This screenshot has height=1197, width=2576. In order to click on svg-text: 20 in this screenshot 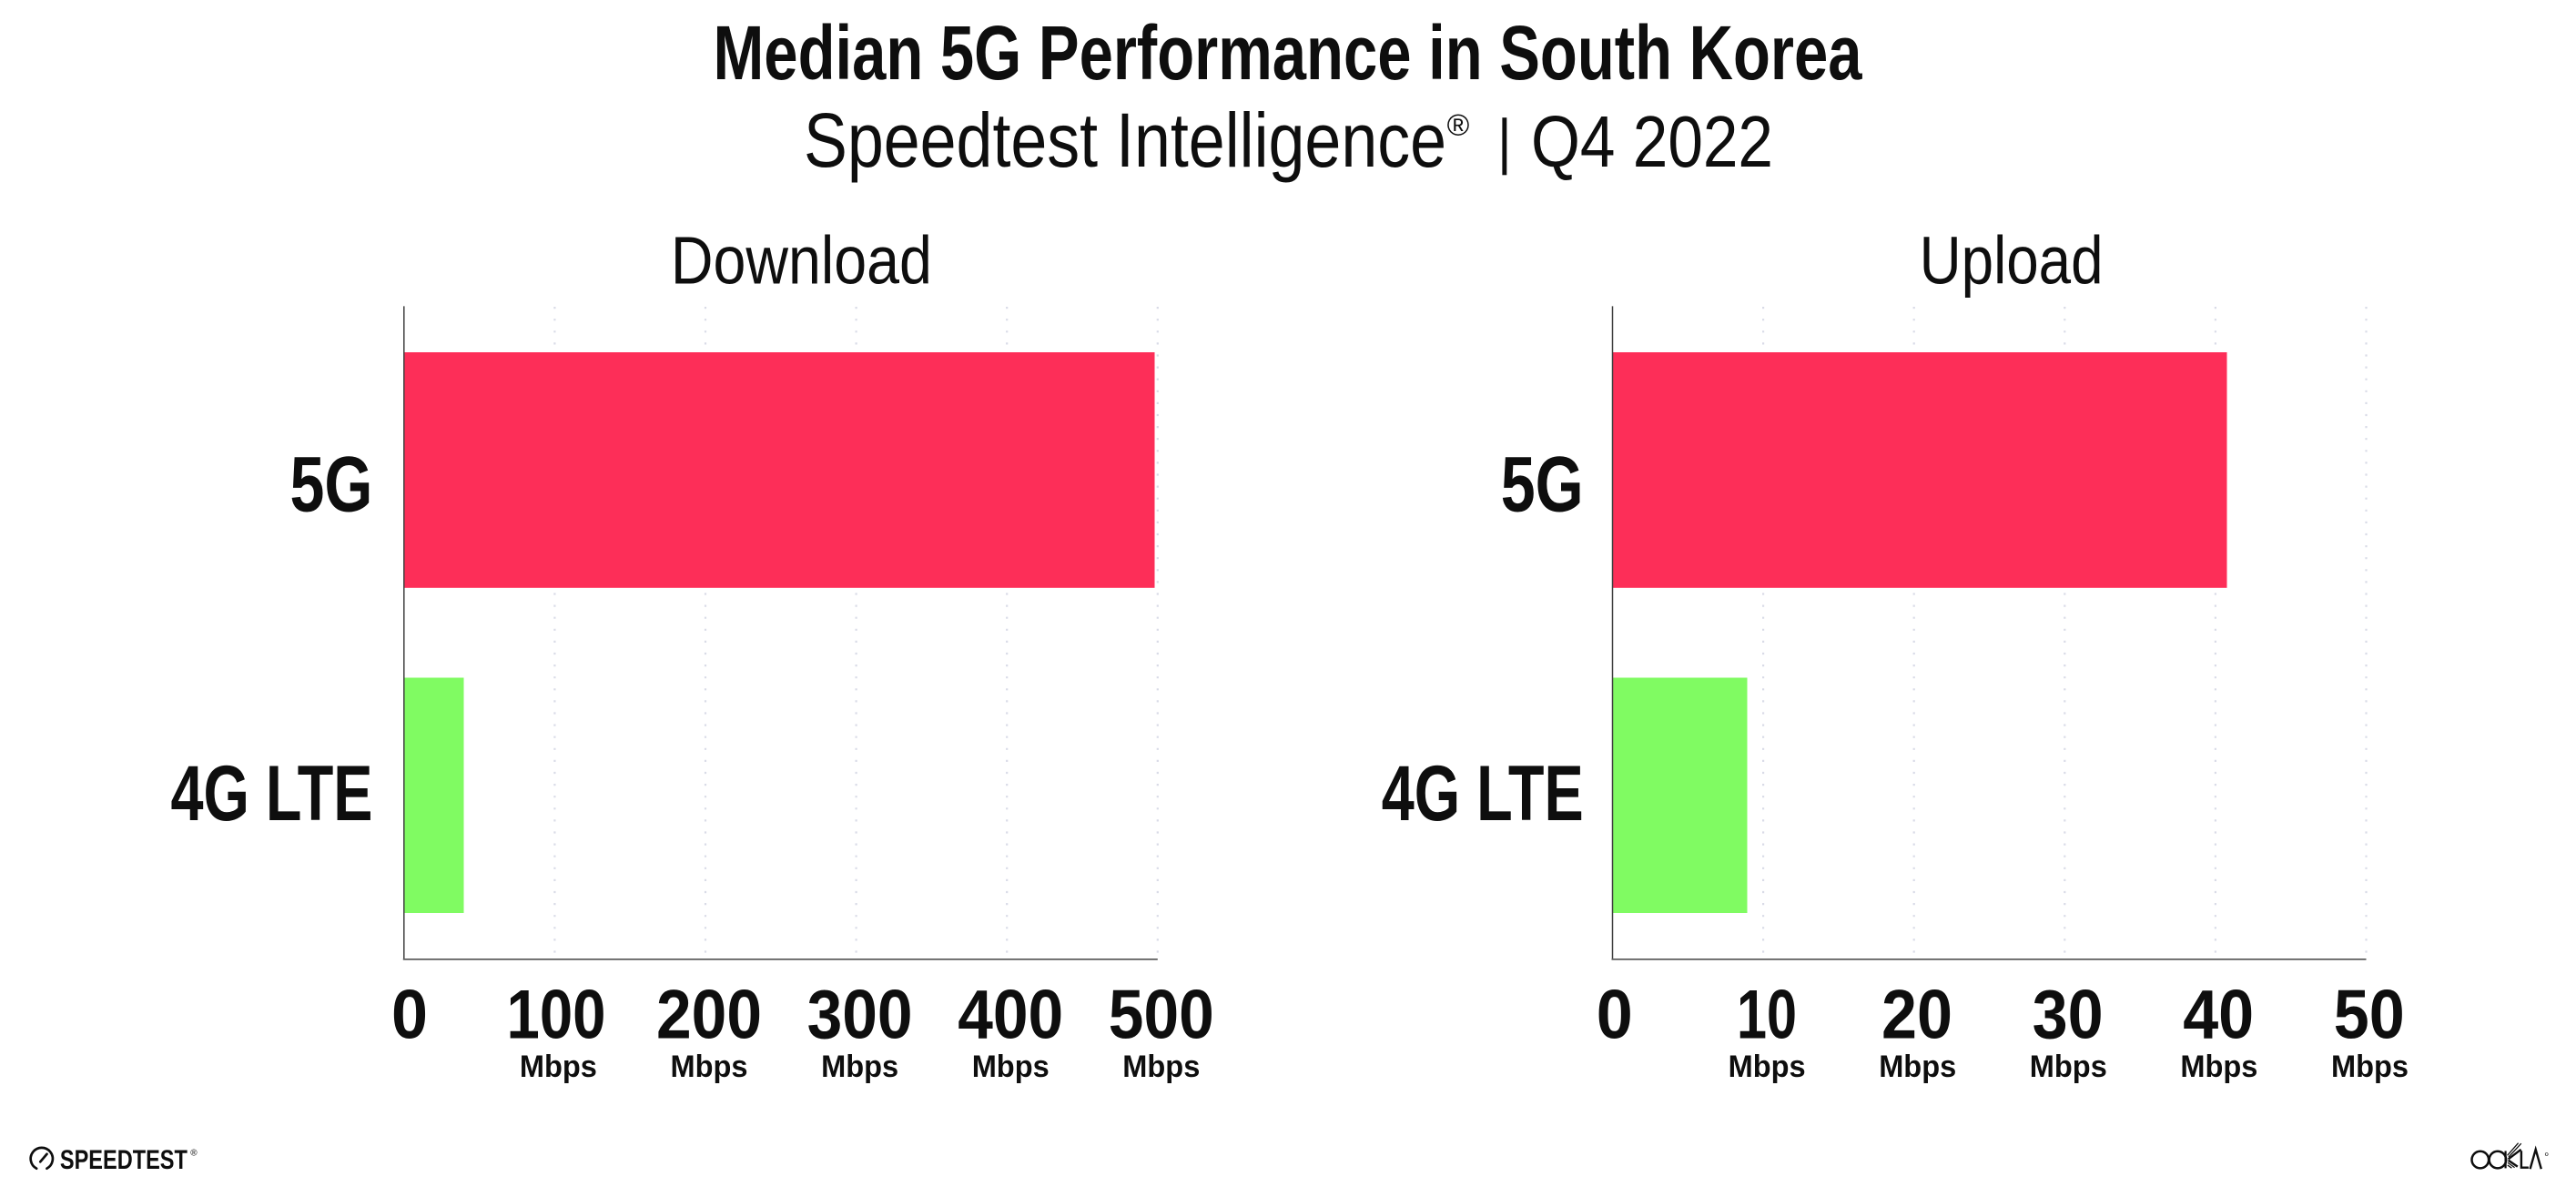, I will do `click(1917, 1015)`.